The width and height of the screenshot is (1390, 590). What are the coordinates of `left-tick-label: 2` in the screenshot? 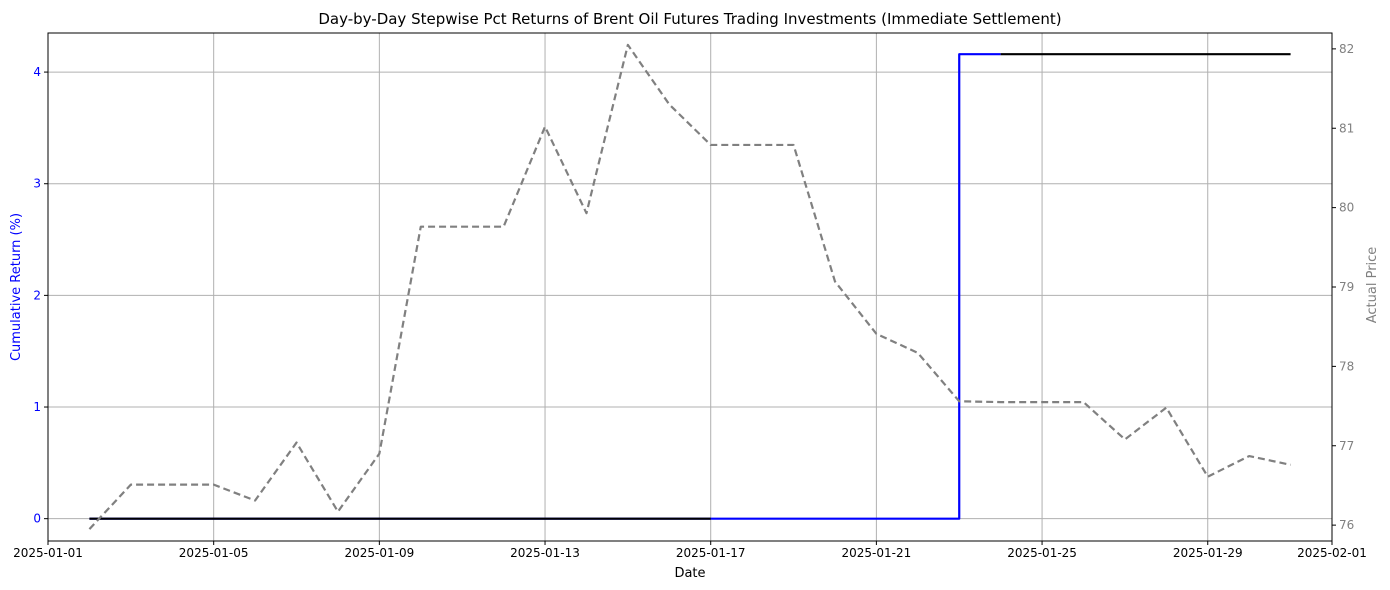 It's located at (37, 295).